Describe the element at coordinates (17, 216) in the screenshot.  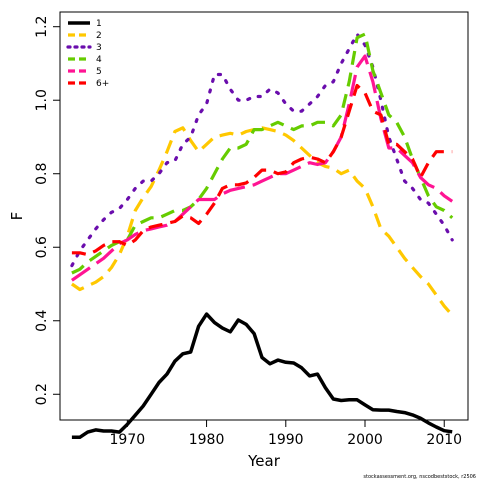
I see `y-axis-title: F` at that location.